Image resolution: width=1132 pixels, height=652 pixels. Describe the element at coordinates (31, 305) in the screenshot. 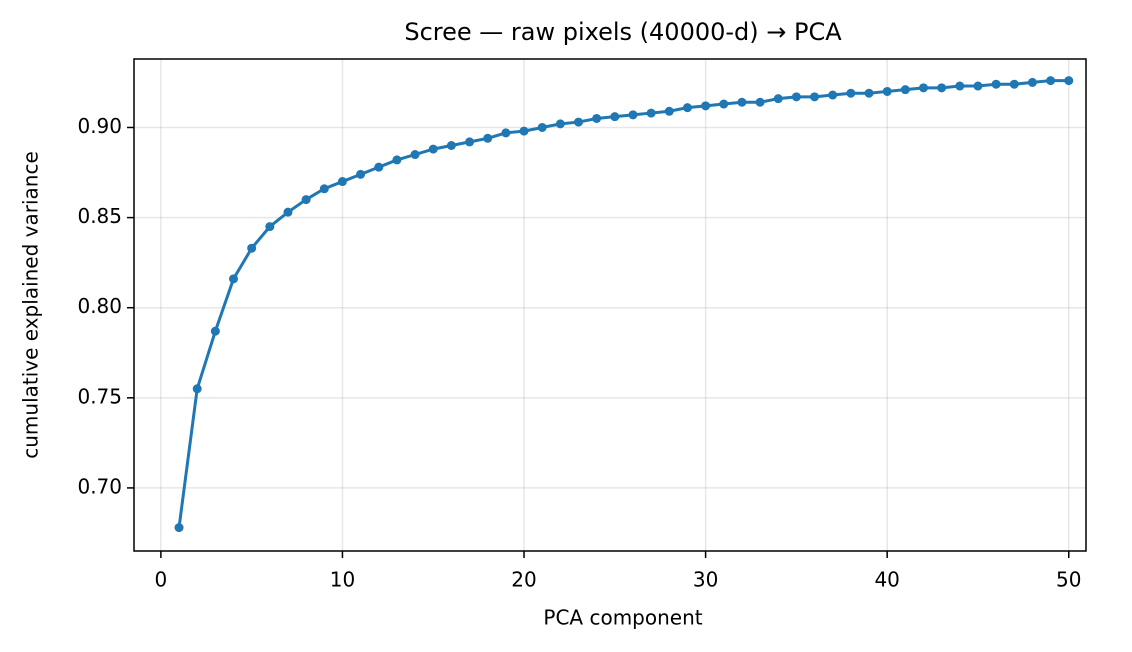

I see `y-axis-label: cumulative explained variance` at that location.